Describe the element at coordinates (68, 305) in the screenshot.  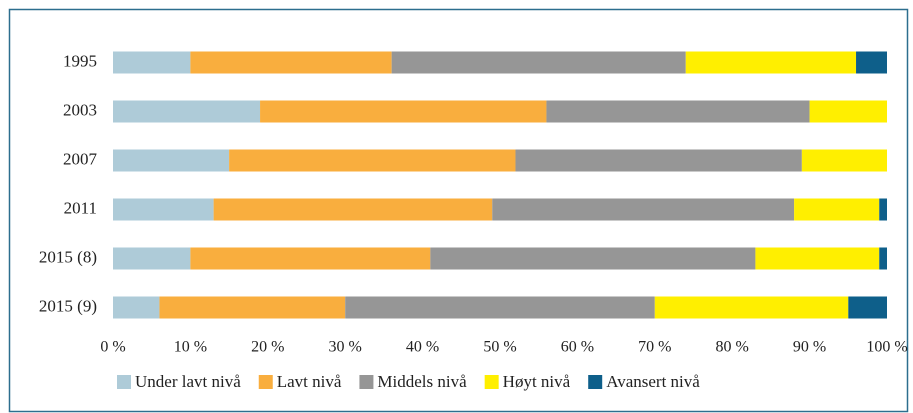
I see `y-tick-label: 2015 (9)` at that location.